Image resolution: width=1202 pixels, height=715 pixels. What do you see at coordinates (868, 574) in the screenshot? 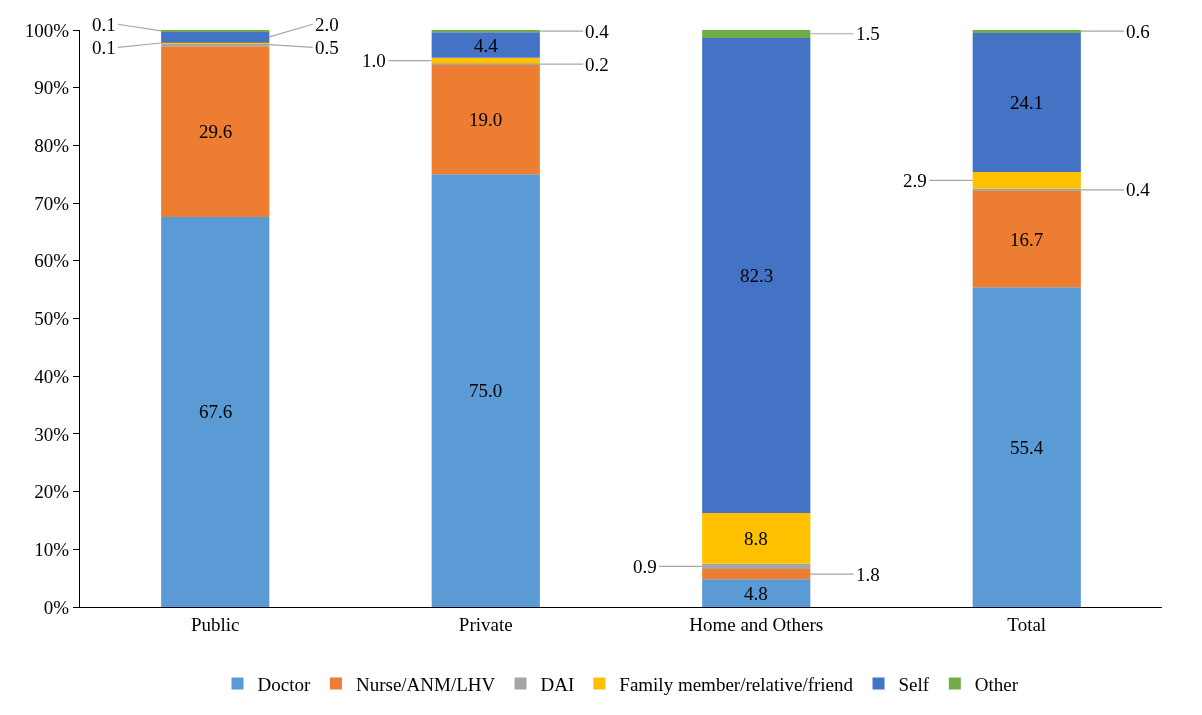
I see `data-label: 1.8` at bounding box center [868, 574].